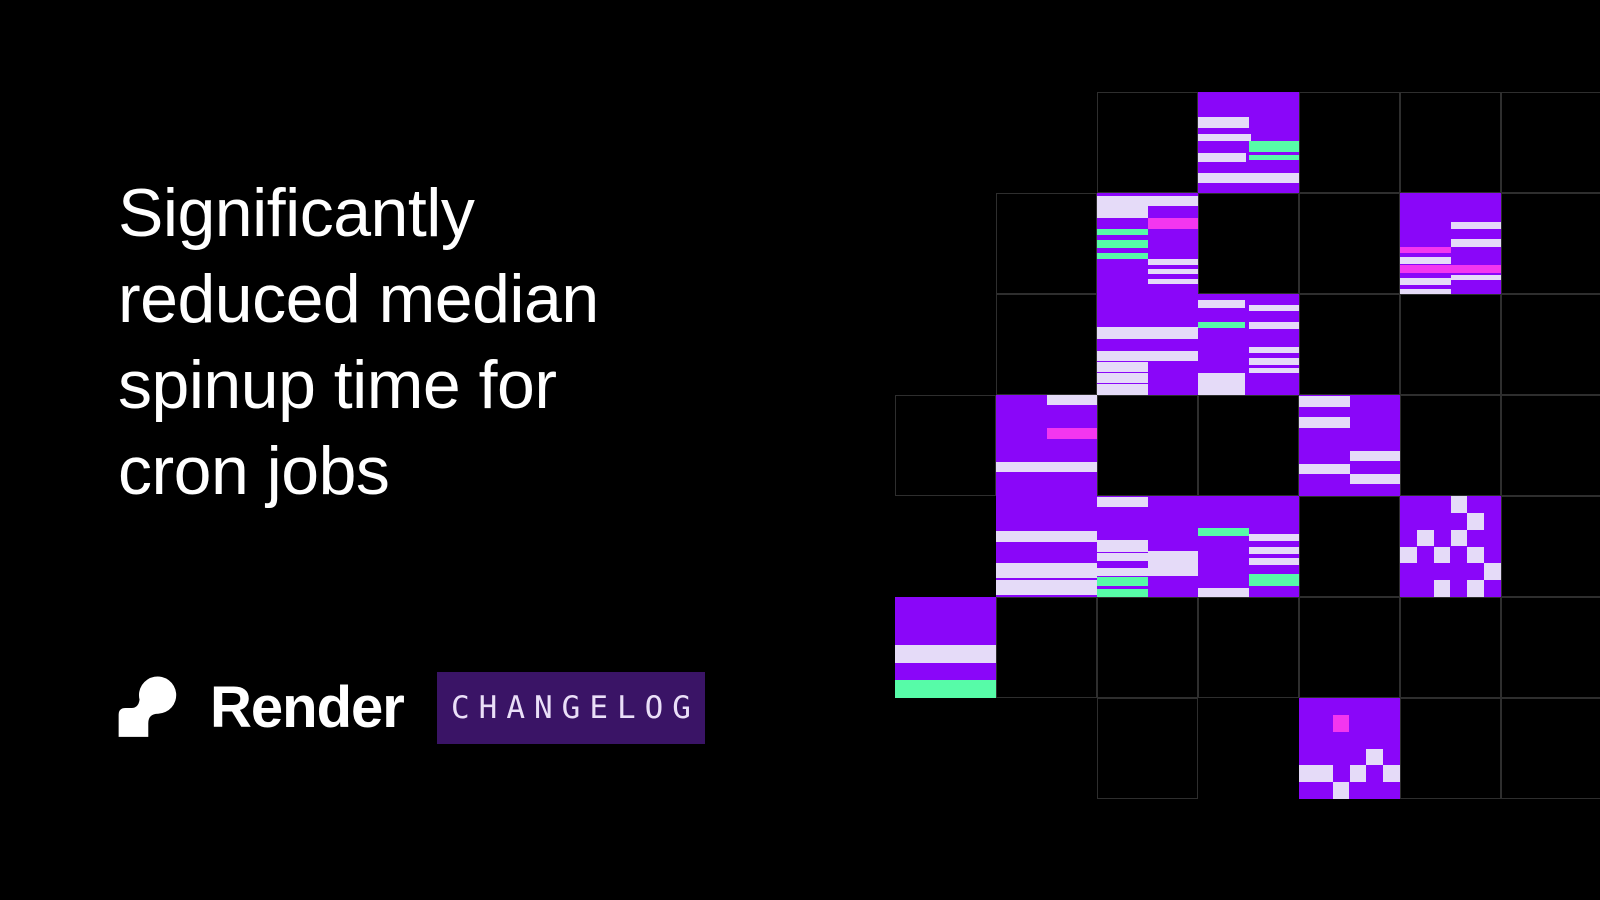 The height and width of the screenshot is (900, 1600). I want to click on render-logo-icon, so click(147, 706).